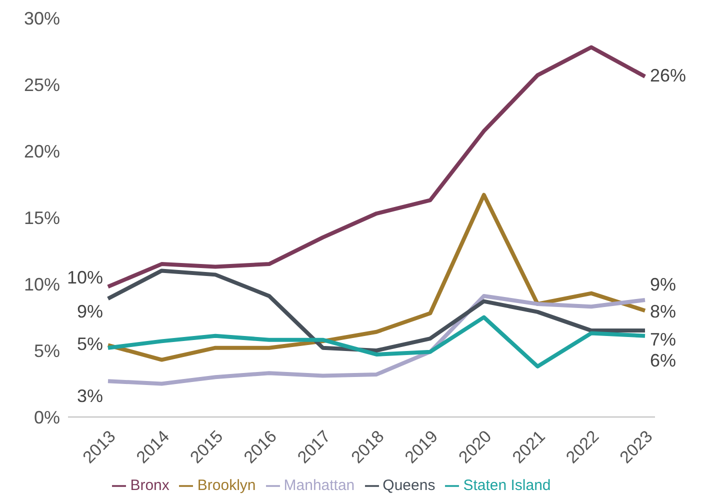 Image resolution: width=713 pixels, height=502 pixels. I want to click on legend-label: Brooklyn, so click(226, 485).